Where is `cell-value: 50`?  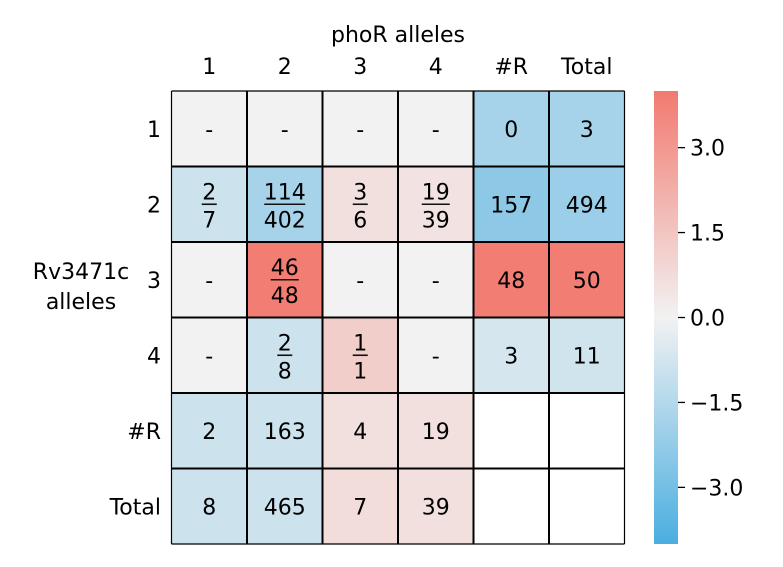
cell-value: 50 is located at coordinates (587, 281).